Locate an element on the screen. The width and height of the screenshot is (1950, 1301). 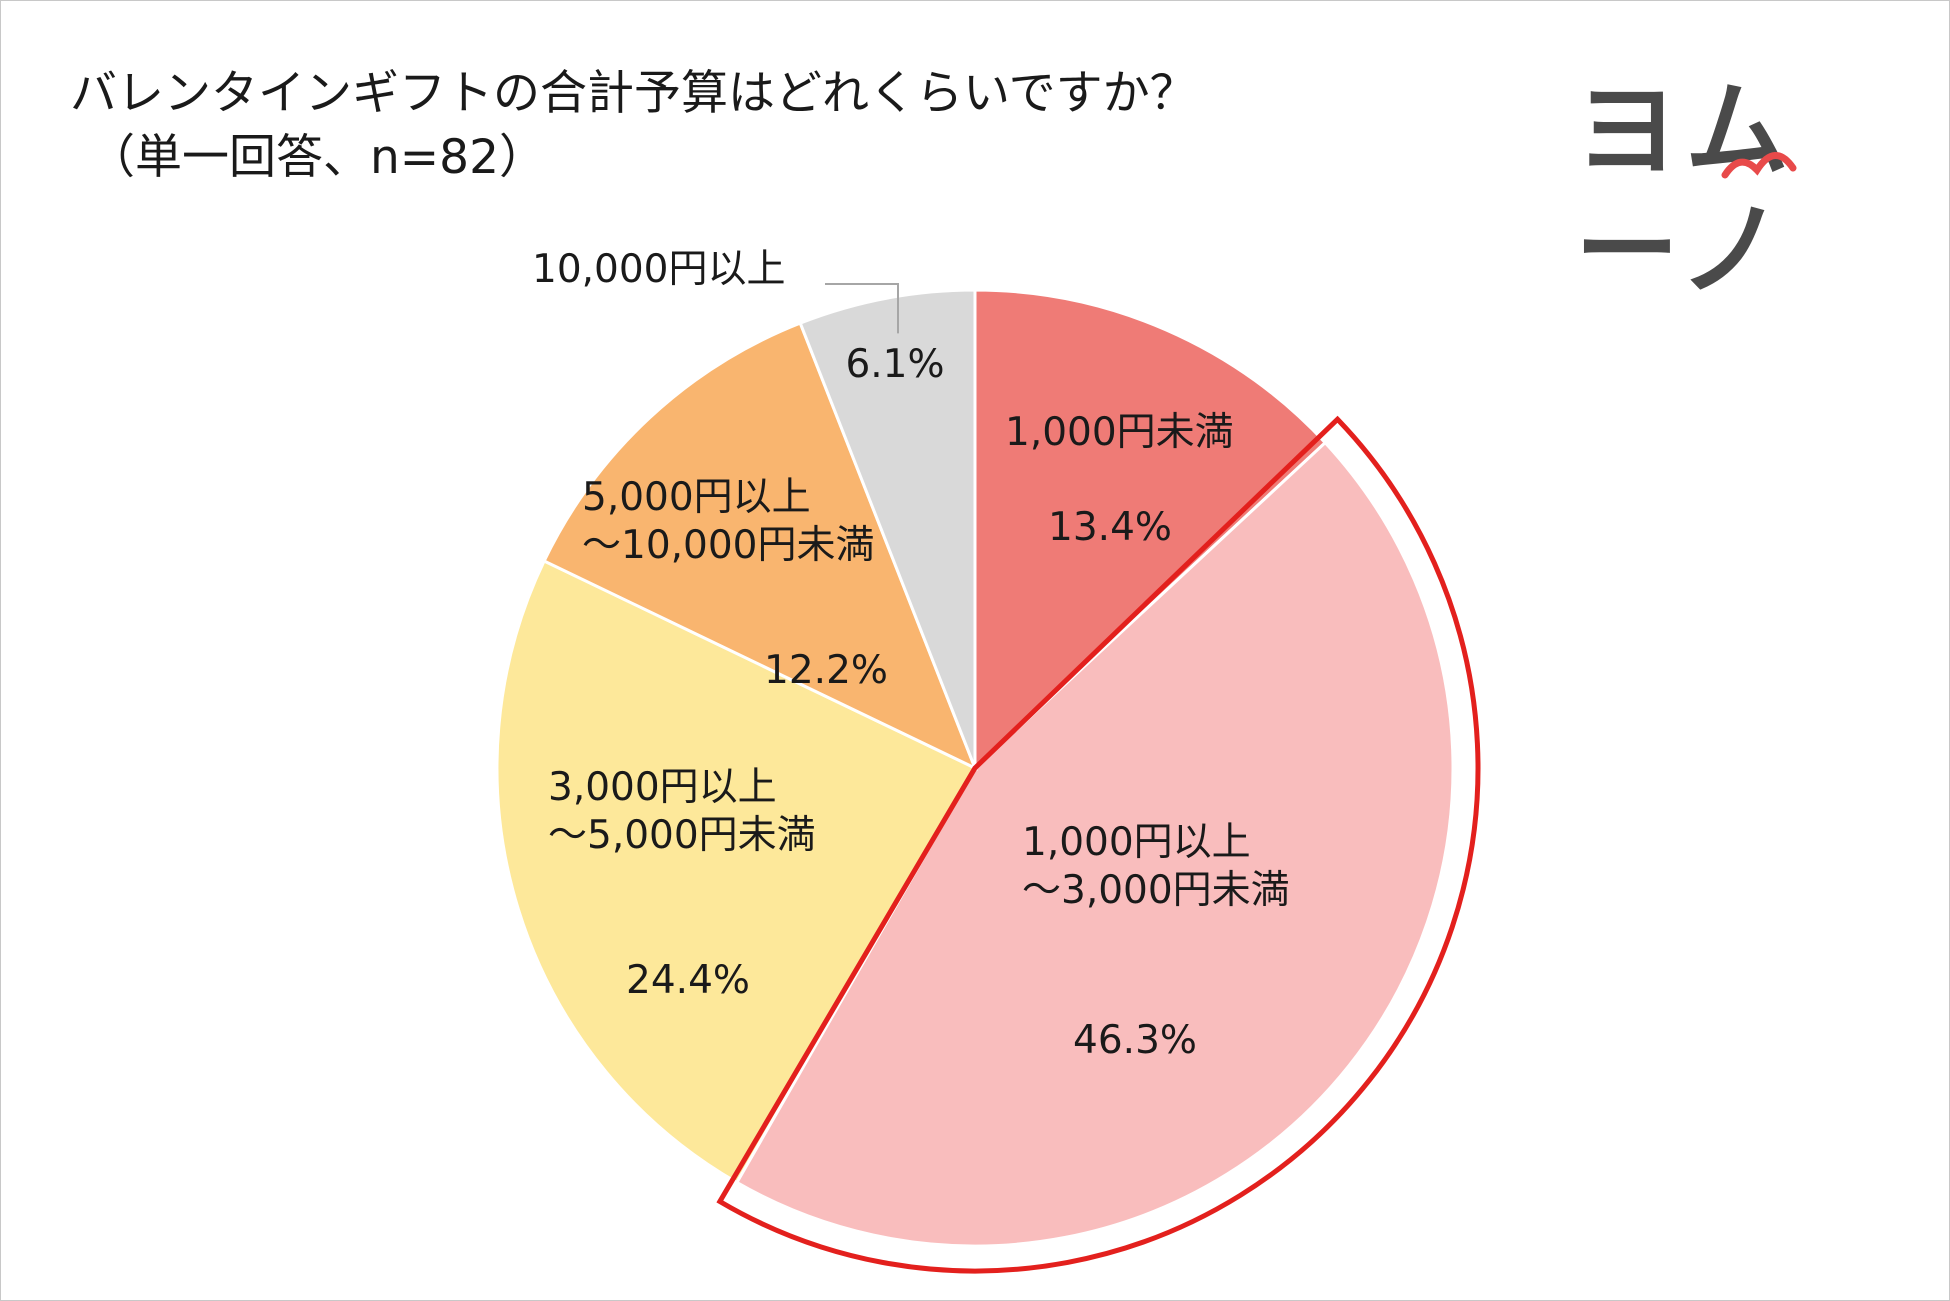
leader-line is located at coordinates (862, 308).